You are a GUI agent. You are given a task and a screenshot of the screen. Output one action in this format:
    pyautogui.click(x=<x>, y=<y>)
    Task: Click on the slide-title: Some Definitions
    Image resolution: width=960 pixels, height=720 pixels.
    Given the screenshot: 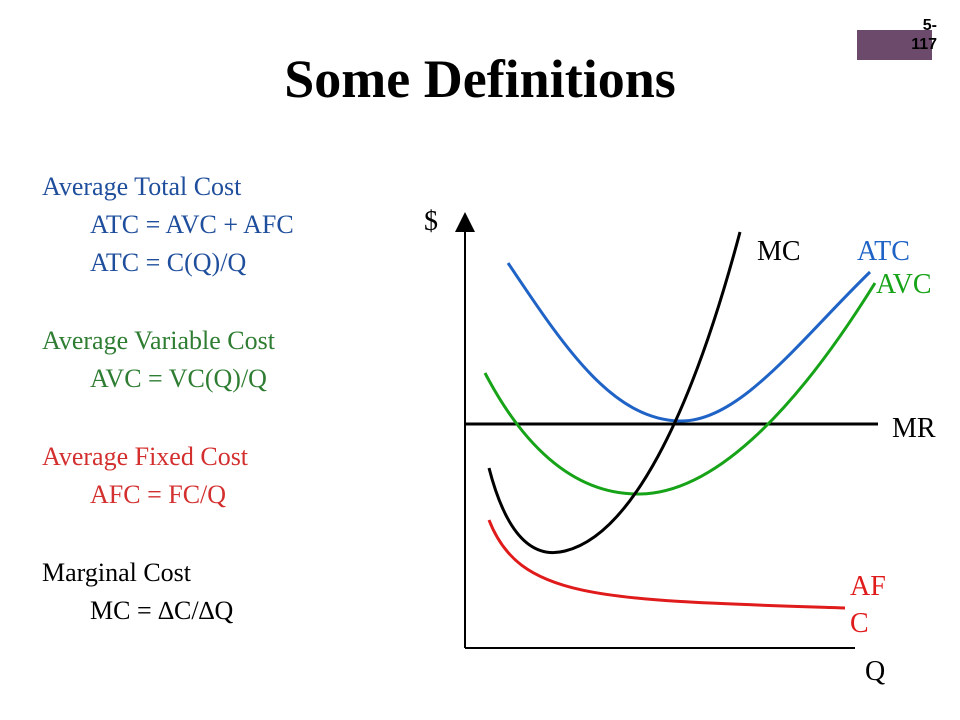 What is the action you would take?
    pyautogui.click(x=480, y=79)
    